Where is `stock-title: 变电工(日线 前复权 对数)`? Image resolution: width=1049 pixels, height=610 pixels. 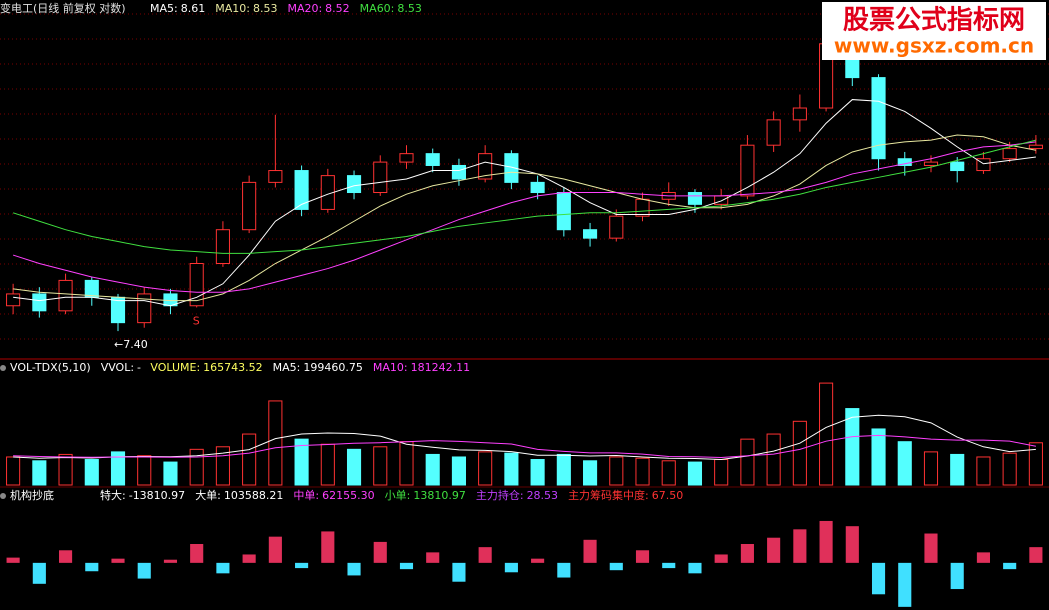 stock-title: 变电工(日线 前复权 对数) is located at coordinates (63, 8).